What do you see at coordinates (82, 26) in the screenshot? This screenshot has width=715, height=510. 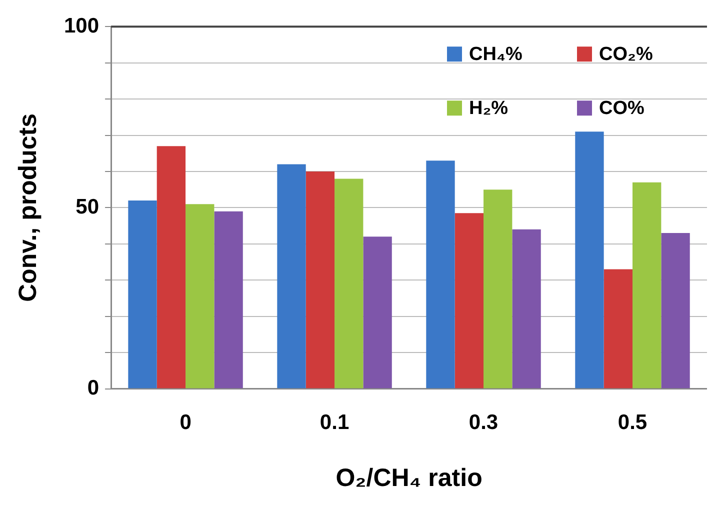 I see `y-tick-label: 100` at bounding box center [82, 26].